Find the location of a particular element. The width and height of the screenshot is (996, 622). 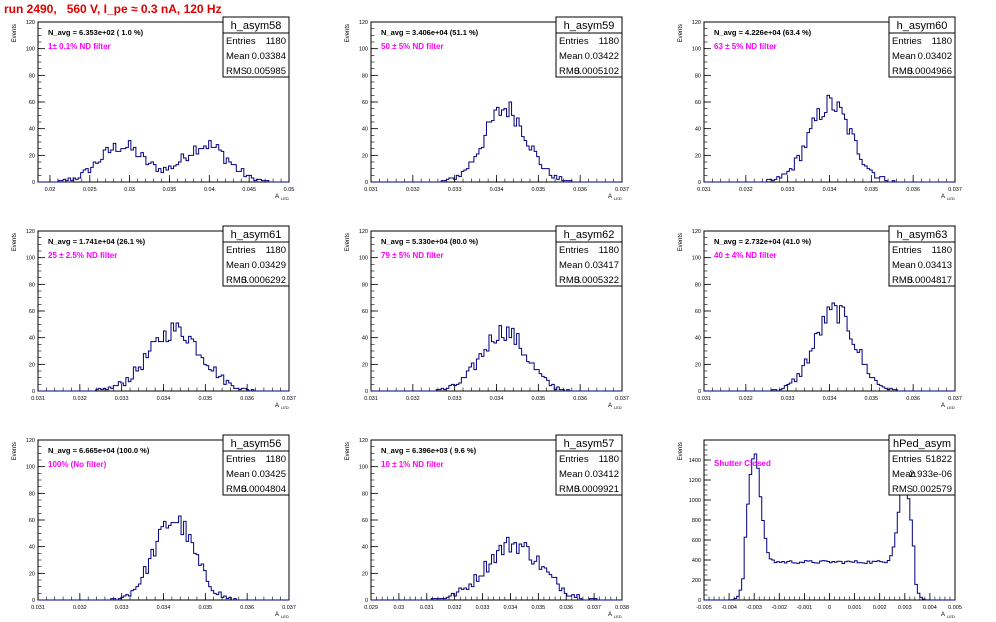

filter-label: 1± 0.1% ND filter is located at coordinates (79, 46).